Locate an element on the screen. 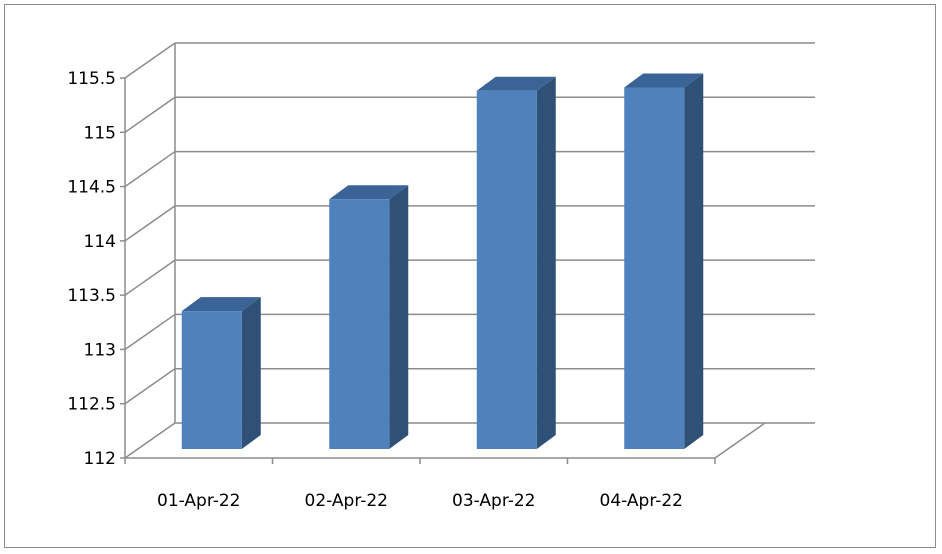 The width and height of the screenshot is (942, 554). y-tick-label: 113 is located at coordinates (100, 350).